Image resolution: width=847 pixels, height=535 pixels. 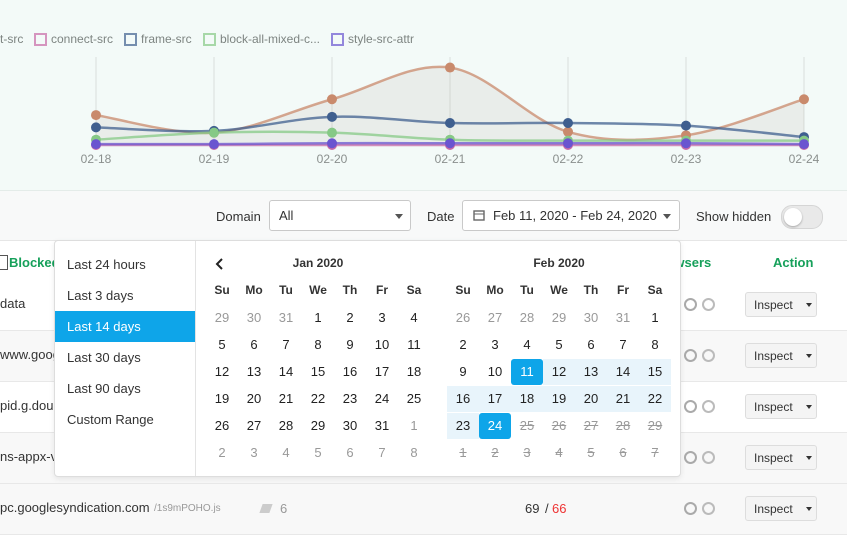 What do you see at coordinates (340, 215) in the screenshot?
I see `domain-select: All` at bounding box center [340, 215].